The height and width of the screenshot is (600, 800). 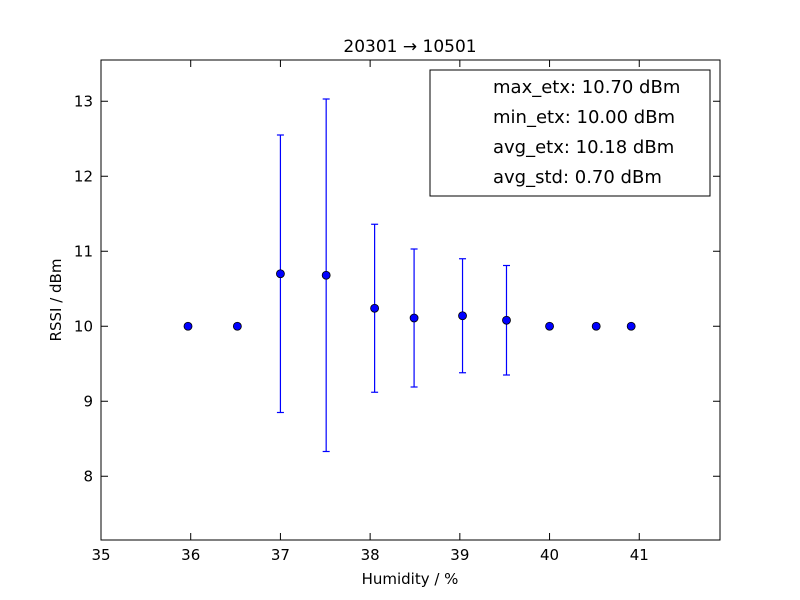 I want to click on legend-entry: avg_std: 0.70 dBm, so click(x=577, y=177).